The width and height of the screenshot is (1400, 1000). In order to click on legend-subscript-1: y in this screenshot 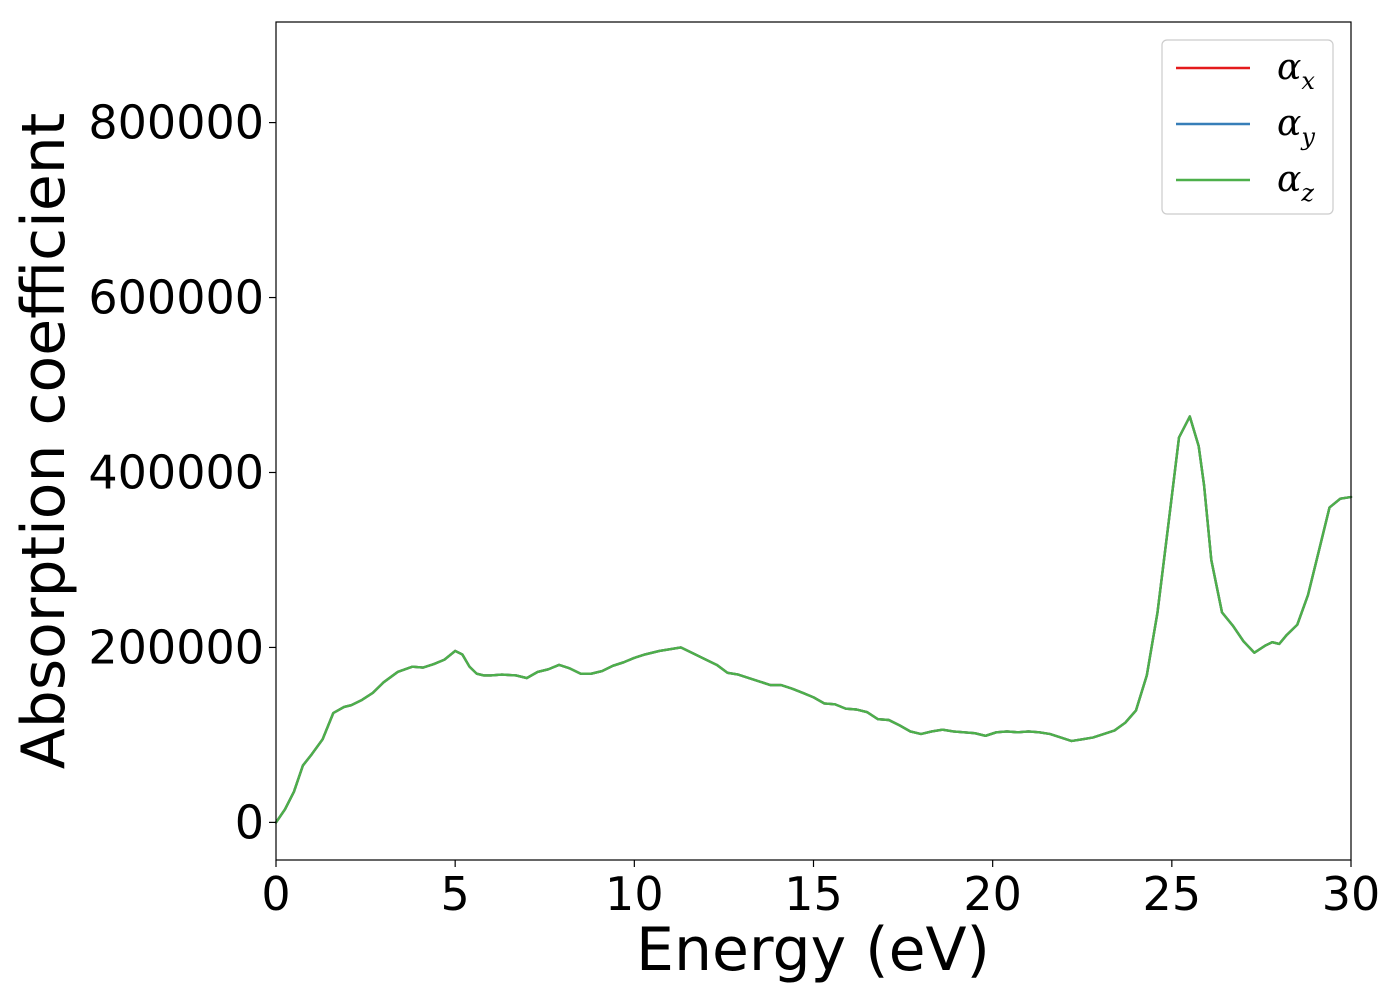, I will do `click(1307, 137)`.